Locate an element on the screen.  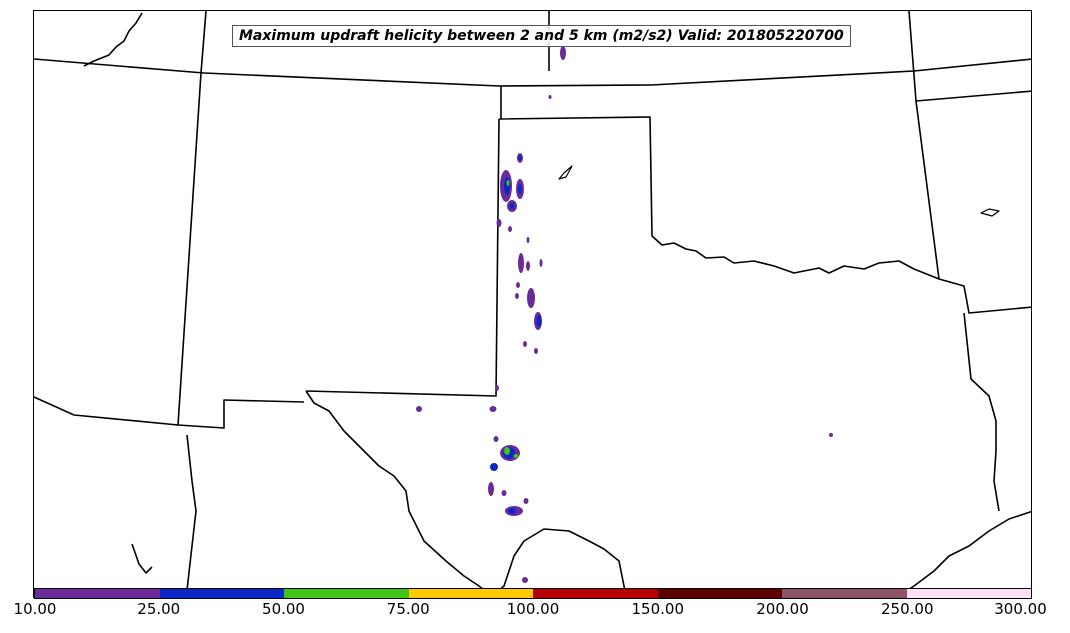
colorbar-tick-label: 200.00 is located at coordinates (782, 609).